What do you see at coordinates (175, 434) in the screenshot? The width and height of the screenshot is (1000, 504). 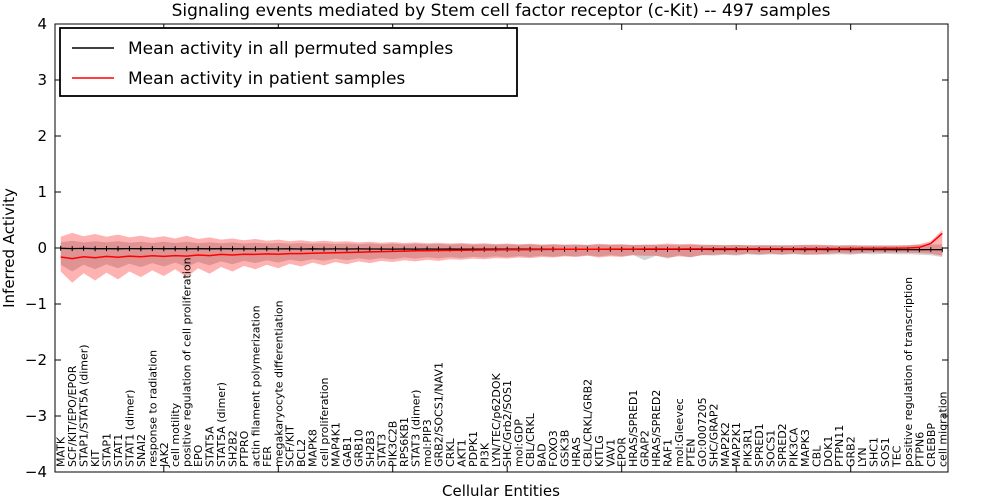 I see `x-tick-label: cell motility` at bounding box center [175, 434].